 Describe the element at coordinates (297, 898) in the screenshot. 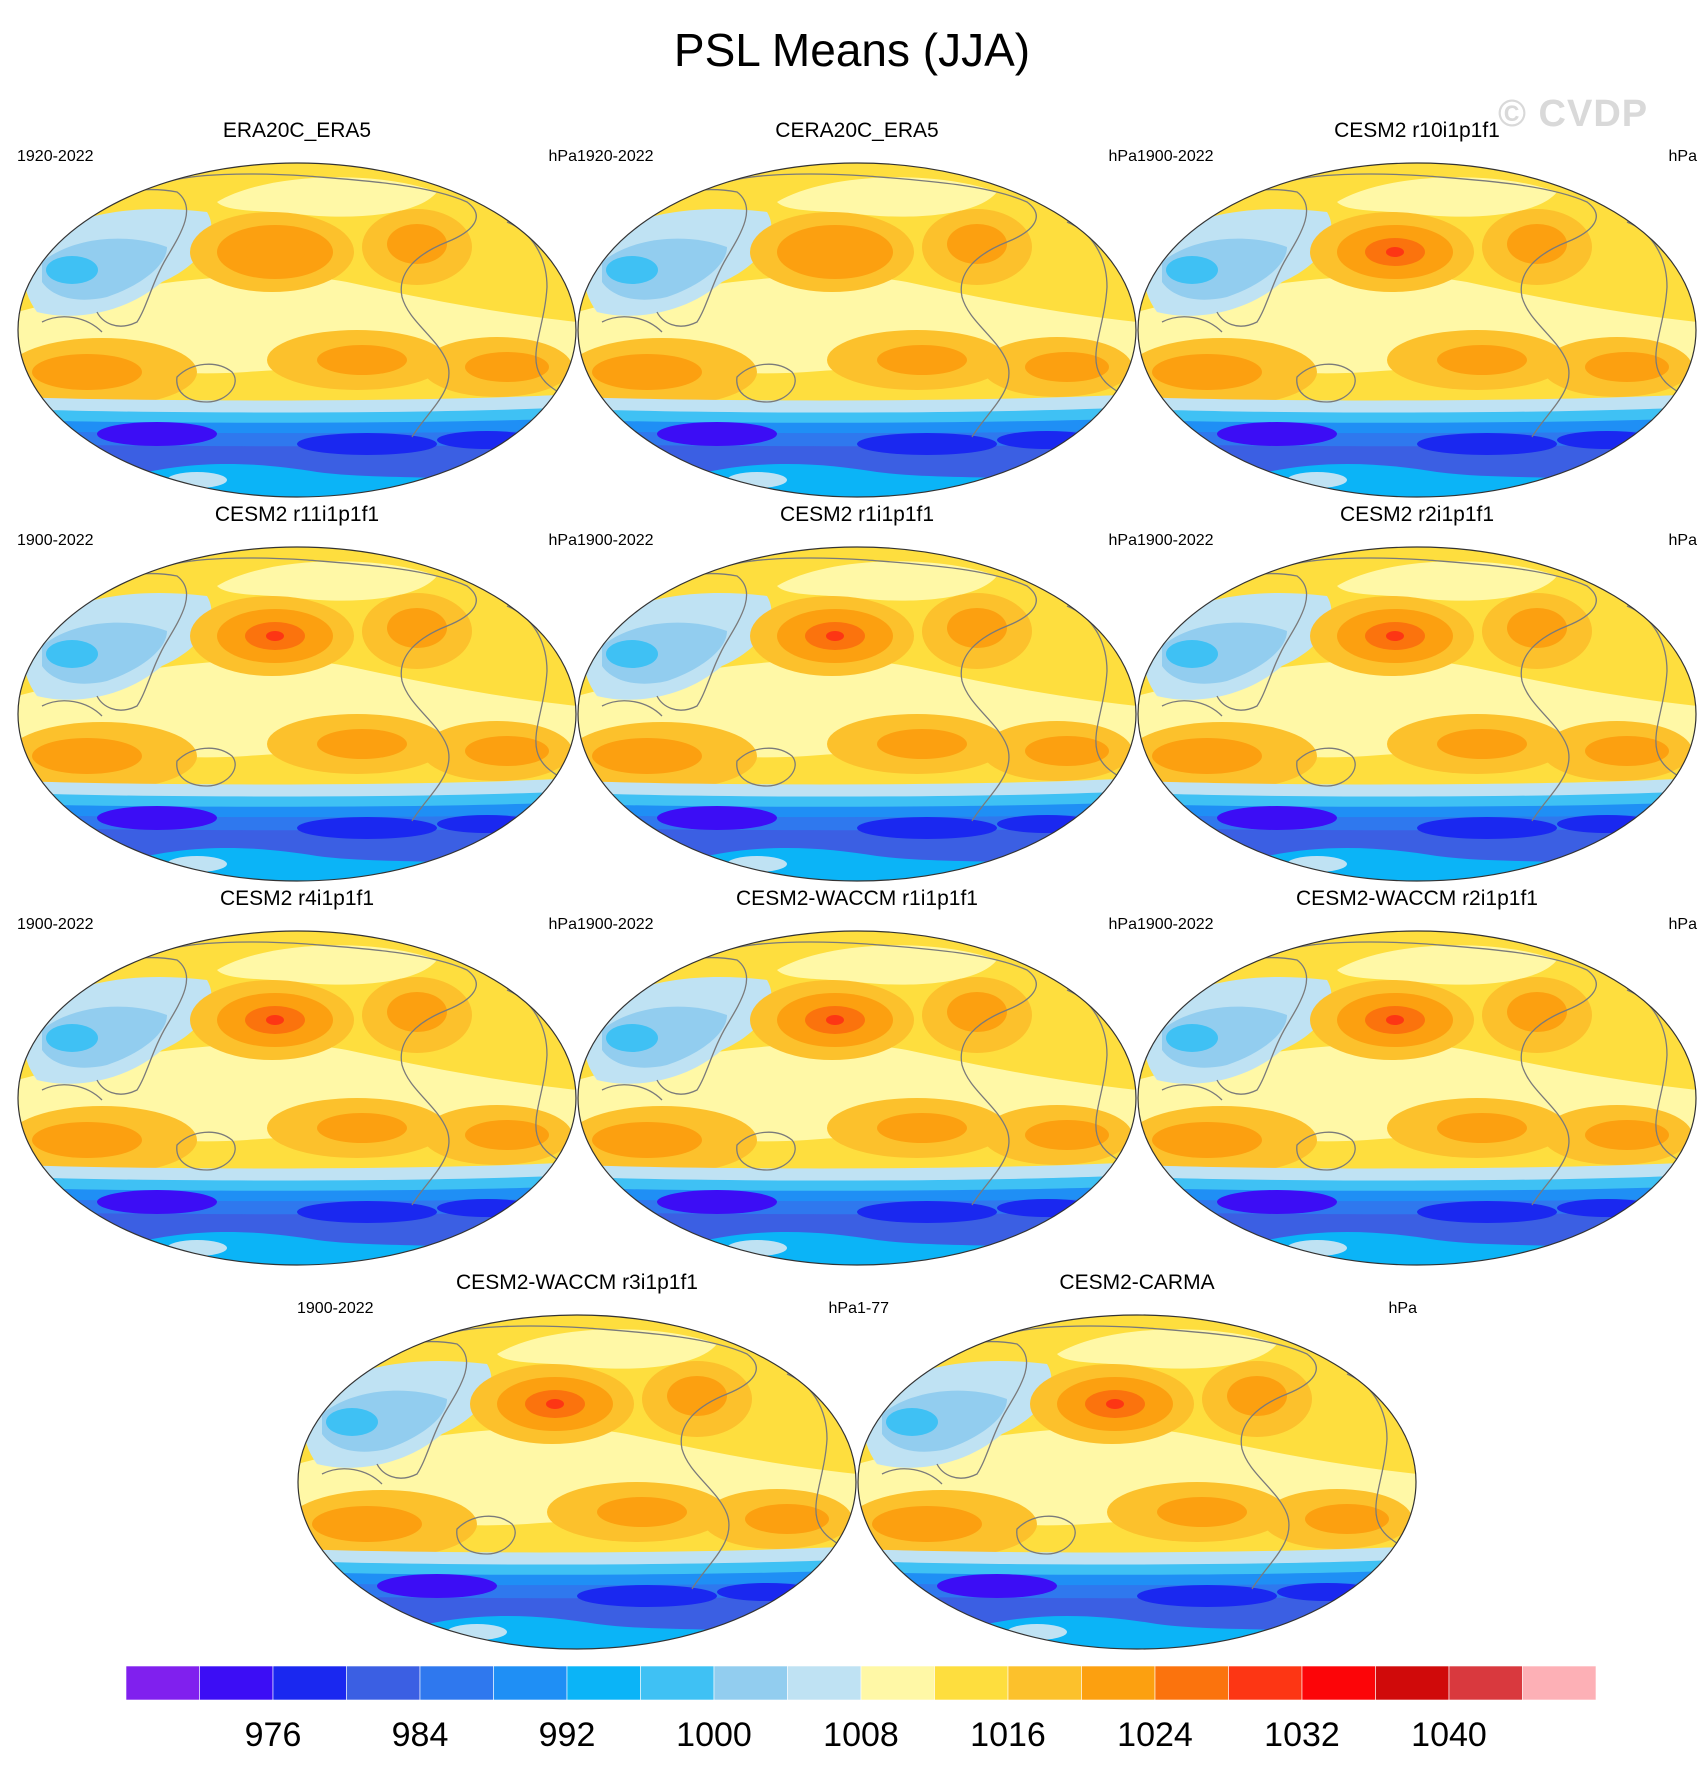

I see `panel-title: CESM2 r4i1p1f1` at that location.